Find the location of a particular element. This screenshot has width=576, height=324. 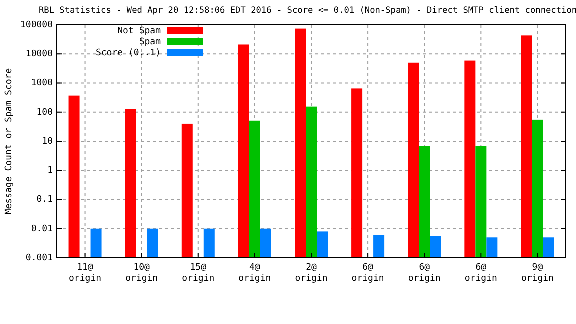

legend-label: Not Spam is located at coordinates (139, 31).